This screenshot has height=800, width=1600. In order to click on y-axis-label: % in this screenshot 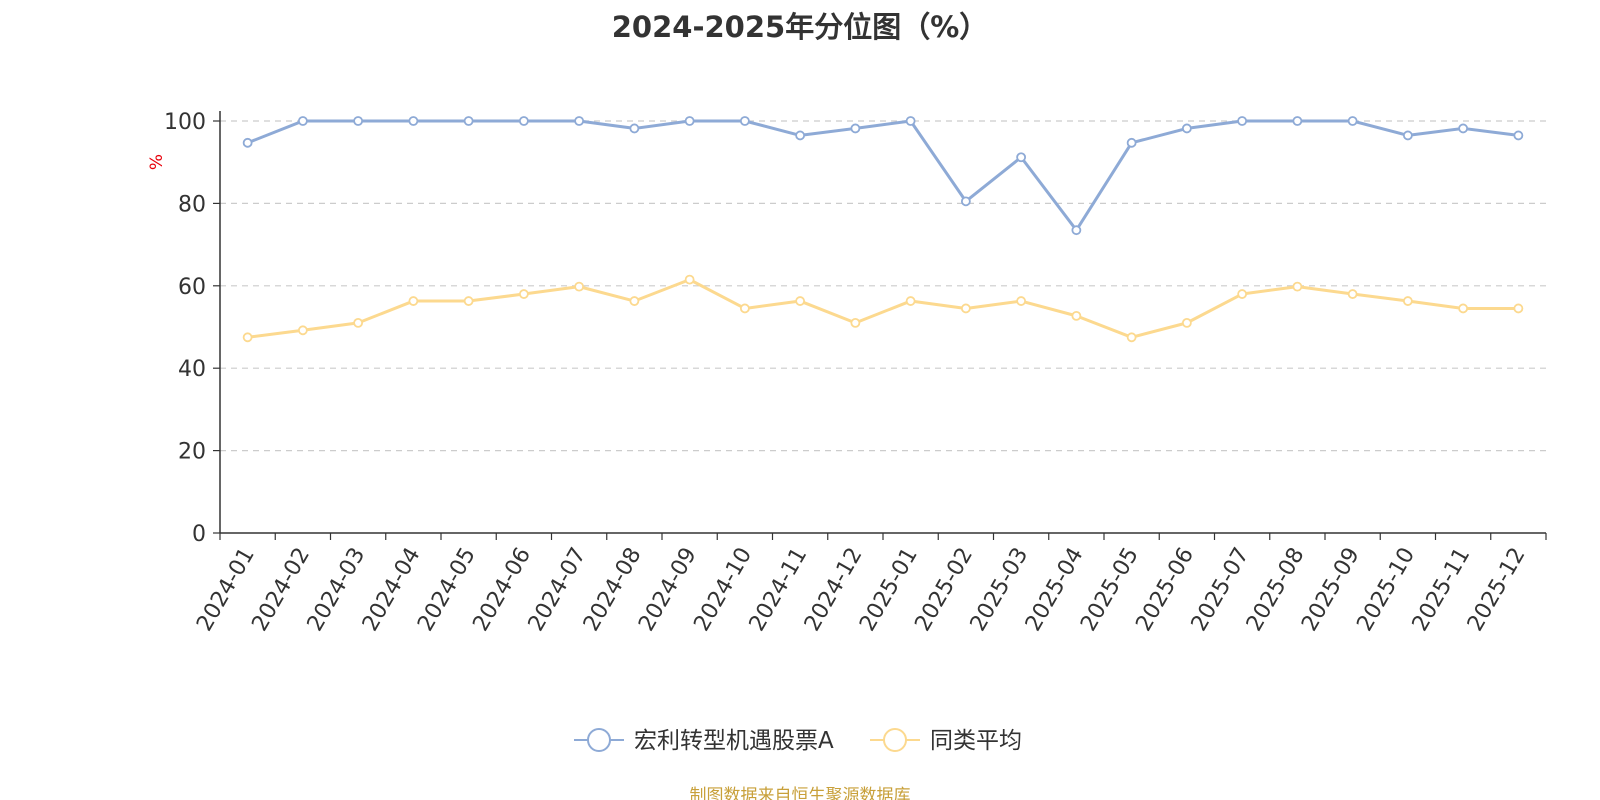, I will do `click(157, 162)`.